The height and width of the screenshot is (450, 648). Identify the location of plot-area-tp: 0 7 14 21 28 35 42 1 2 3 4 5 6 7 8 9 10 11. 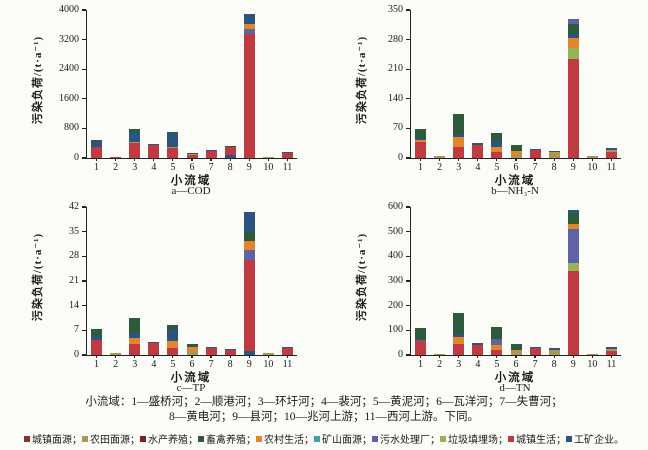
(183, 286).